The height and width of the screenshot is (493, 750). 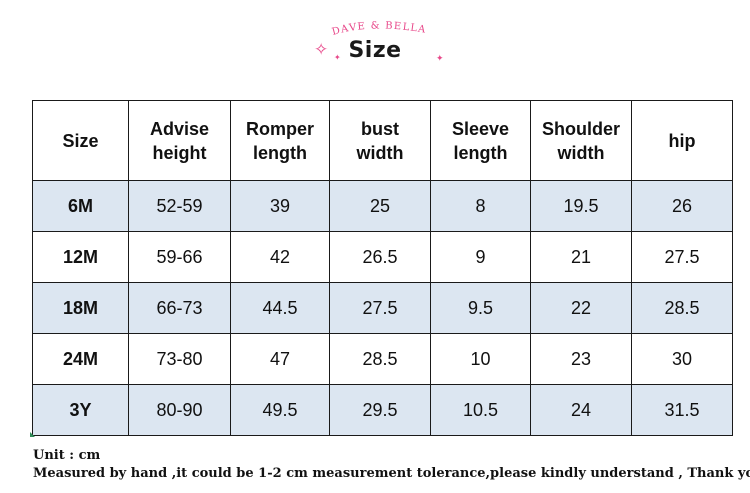 I want to click on table-cell: 9.5, so click(x=480, y=308).